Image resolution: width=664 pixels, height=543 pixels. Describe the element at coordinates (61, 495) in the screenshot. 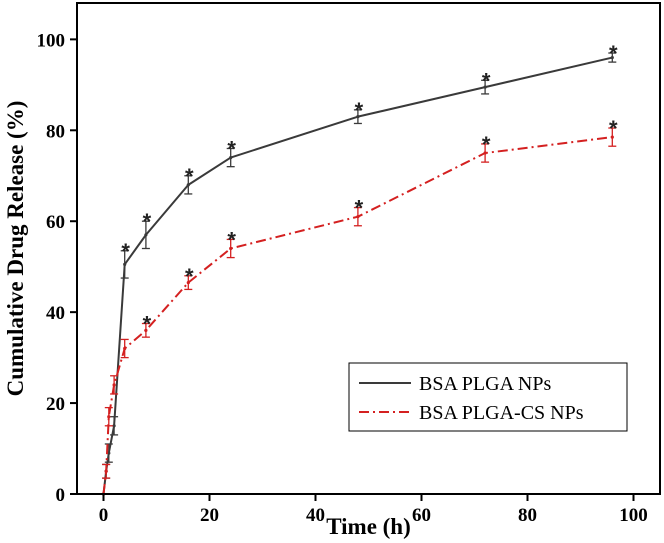

I see `y-tick-label: 0` at that location.